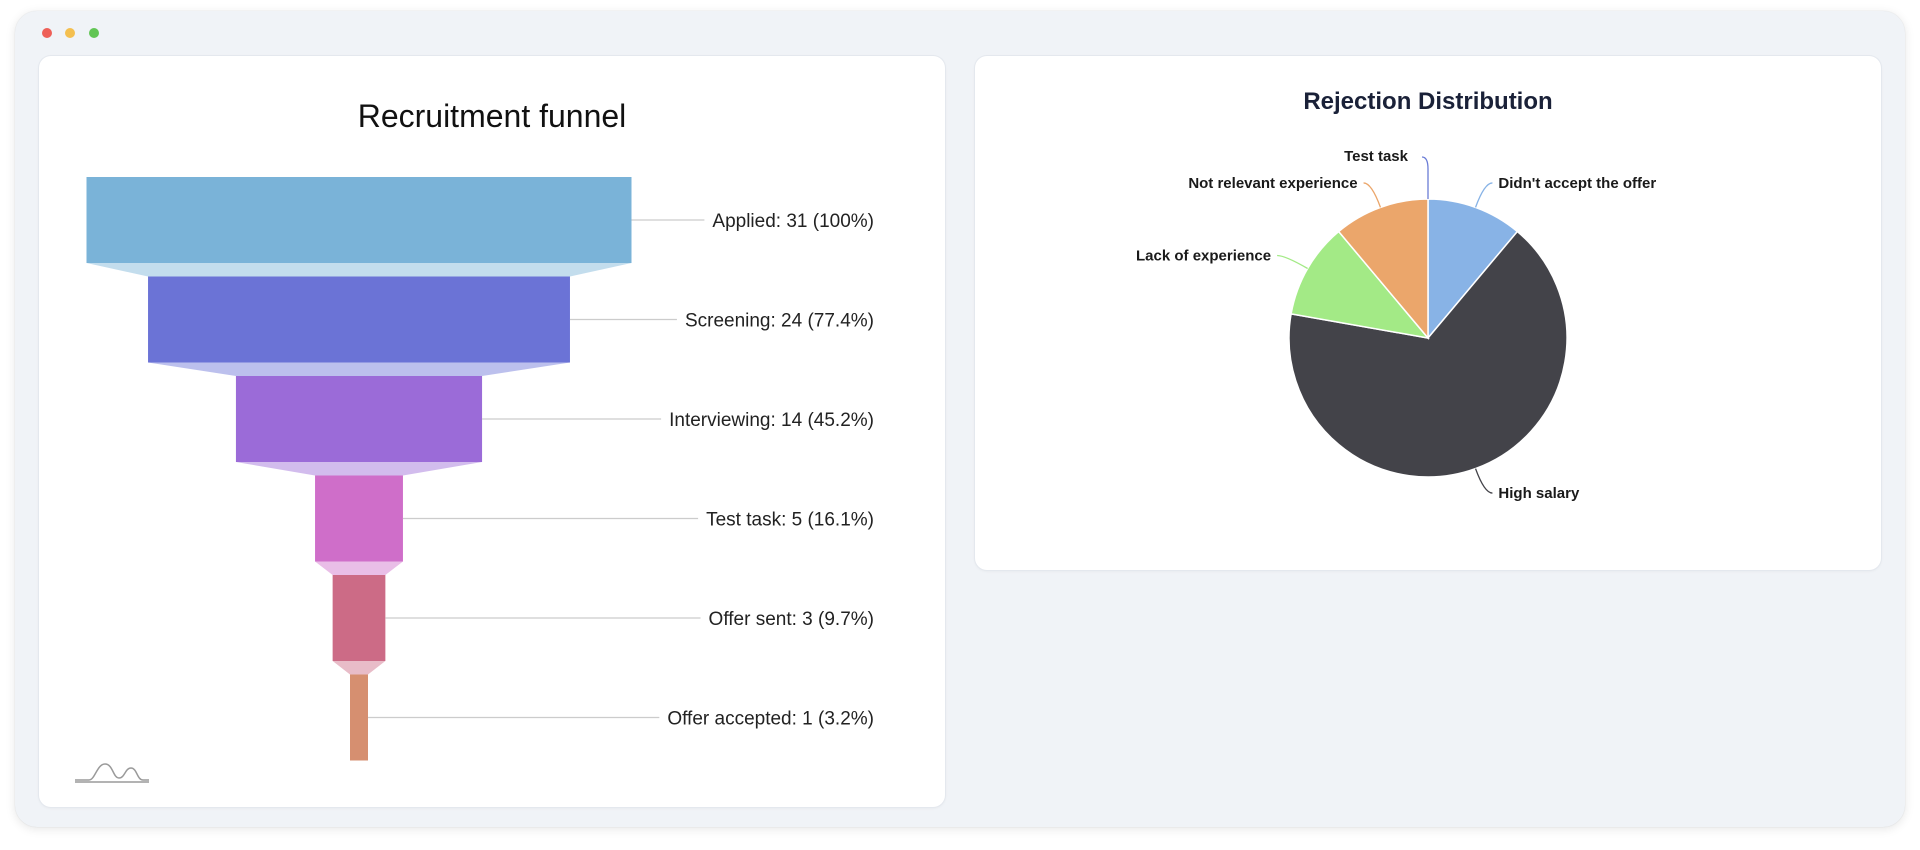 This screenshot has width=1920, height=850. I want to click on pie-leader-lack-of-experience, so click(1292, 262).